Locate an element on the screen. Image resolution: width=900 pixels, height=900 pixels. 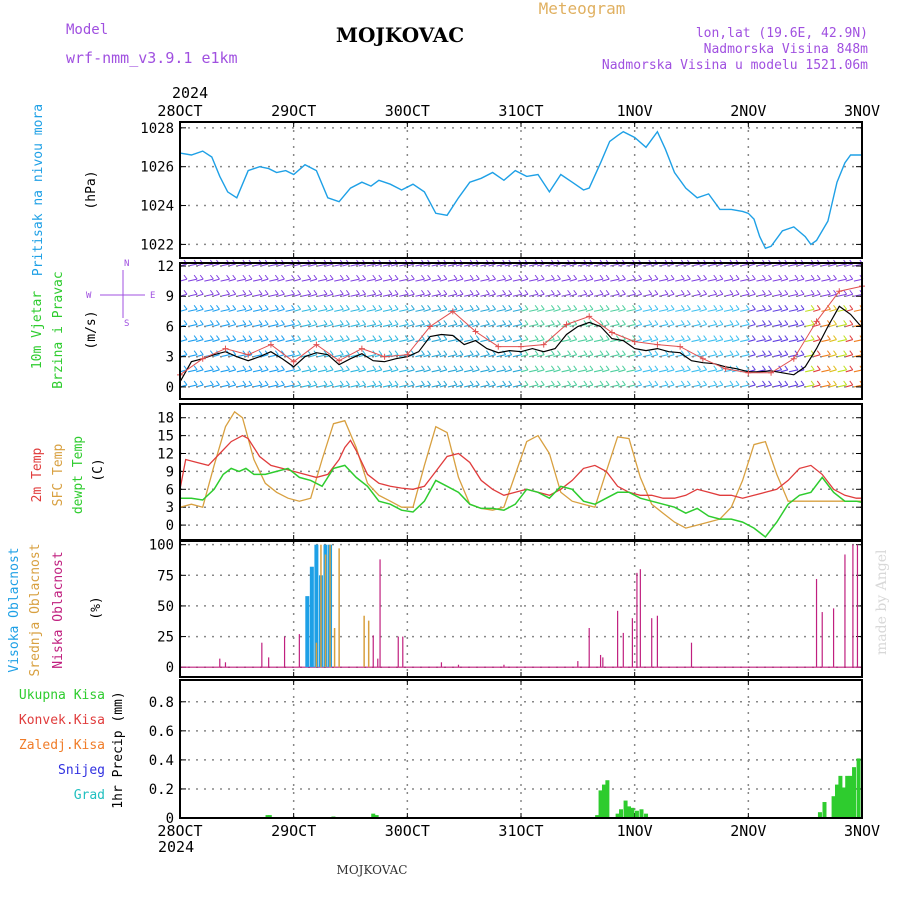
y-tick-label: 0 is located at coordinates (170, 526).